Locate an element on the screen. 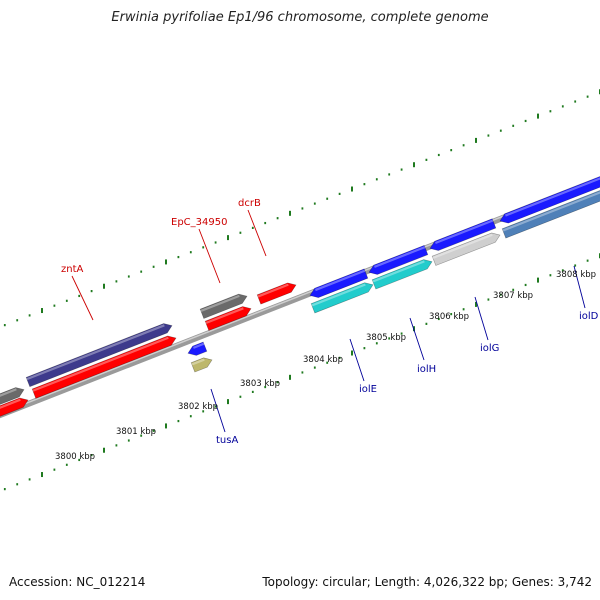  kbp-label-3803: 3803 kbp is located at coordinates (260, 384).